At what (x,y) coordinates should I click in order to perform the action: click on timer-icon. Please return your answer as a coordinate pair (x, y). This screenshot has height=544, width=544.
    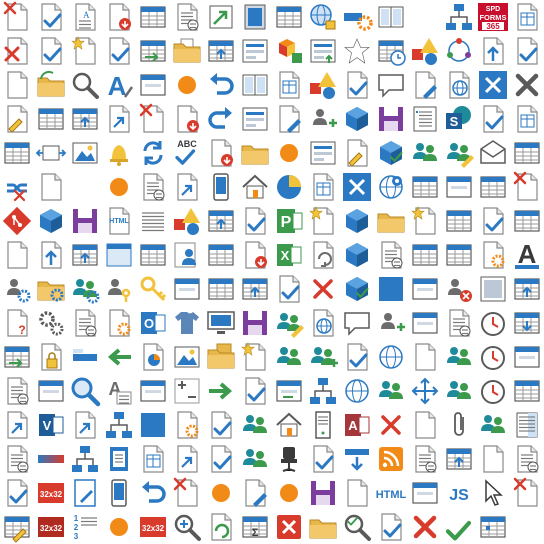
    Looking at the image, I should click on (493, 391).